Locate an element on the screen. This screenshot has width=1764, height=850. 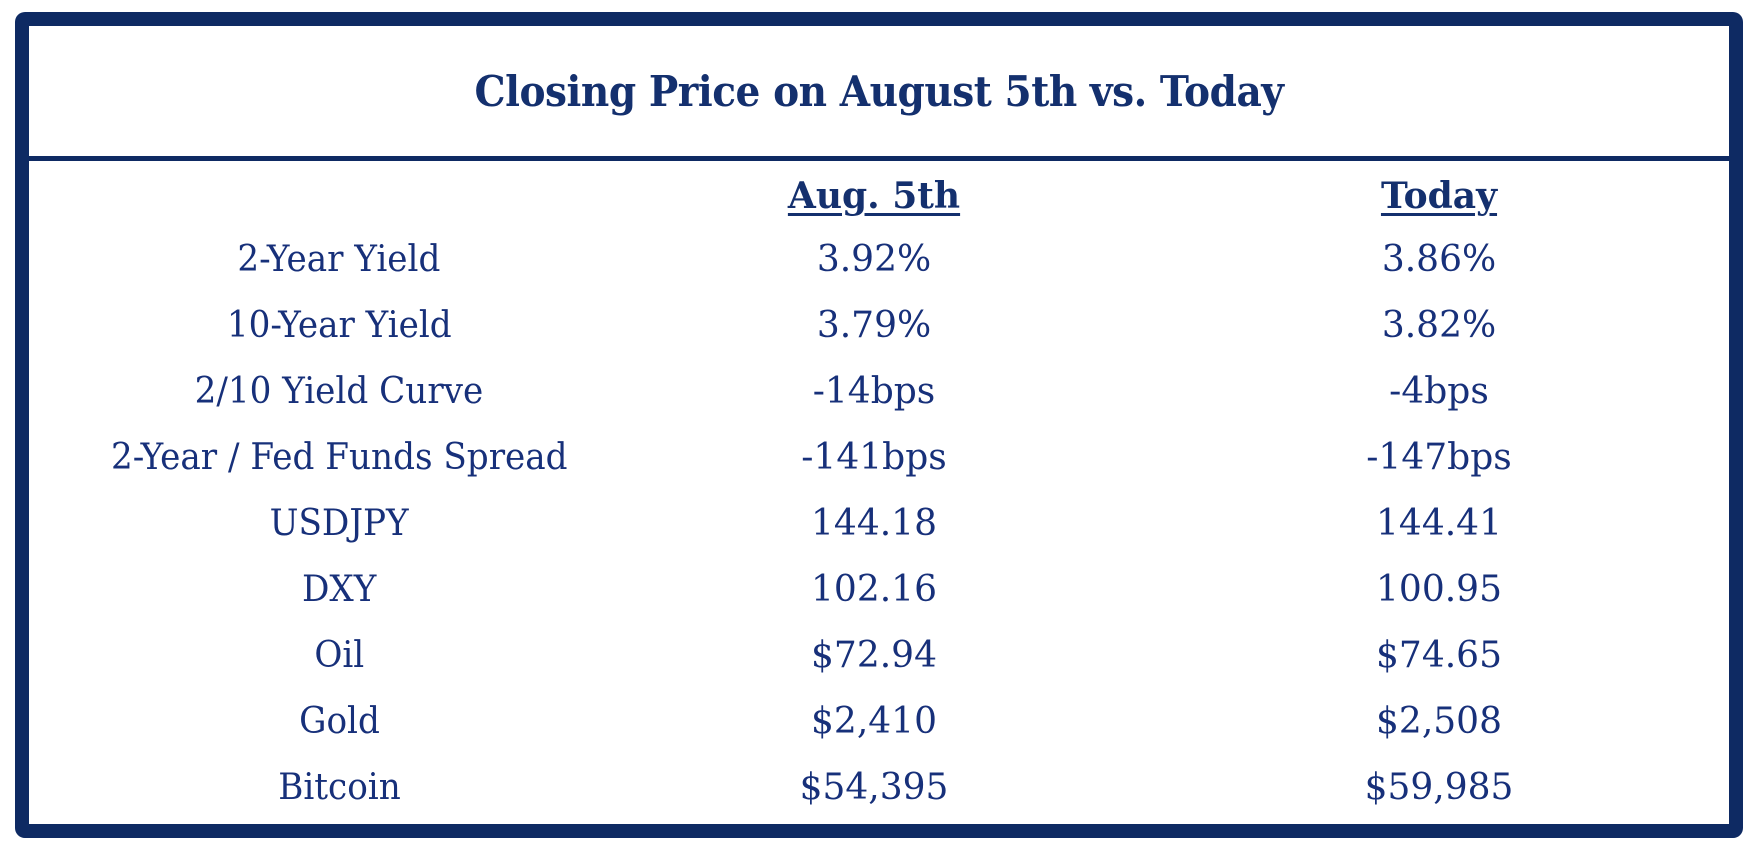
row-label-text: DXY is located at coordinates (339, 589).